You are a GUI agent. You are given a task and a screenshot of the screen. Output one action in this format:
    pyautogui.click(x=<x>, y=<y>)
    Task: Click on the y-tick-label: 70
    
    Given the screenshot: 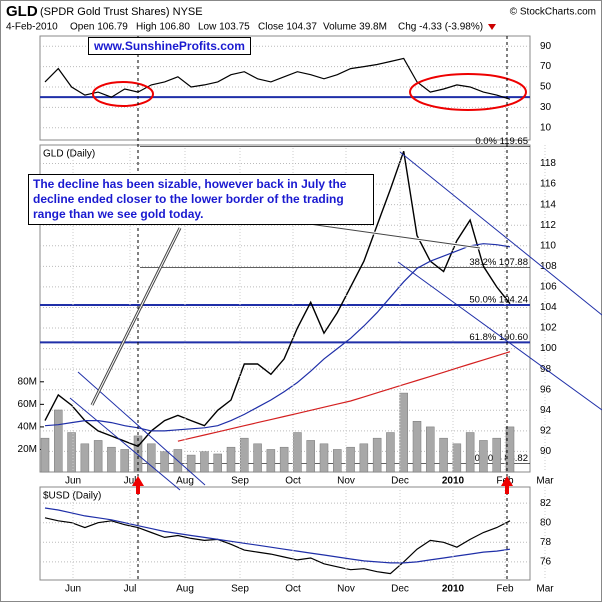 What is the action you would take?
    pyautogui.click(x=546, y=66)
    